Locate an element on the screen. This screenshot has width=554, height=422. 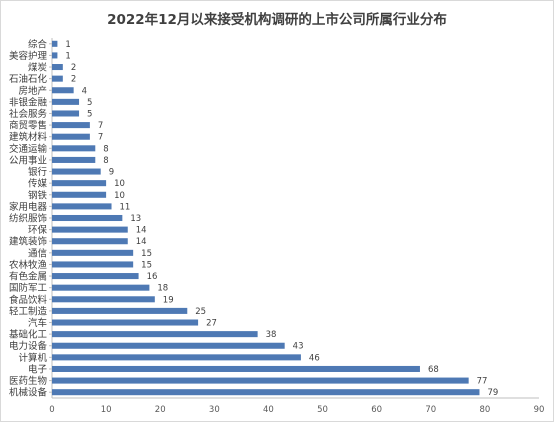
category-label: 房地产 is located at coordinates (32, 91).